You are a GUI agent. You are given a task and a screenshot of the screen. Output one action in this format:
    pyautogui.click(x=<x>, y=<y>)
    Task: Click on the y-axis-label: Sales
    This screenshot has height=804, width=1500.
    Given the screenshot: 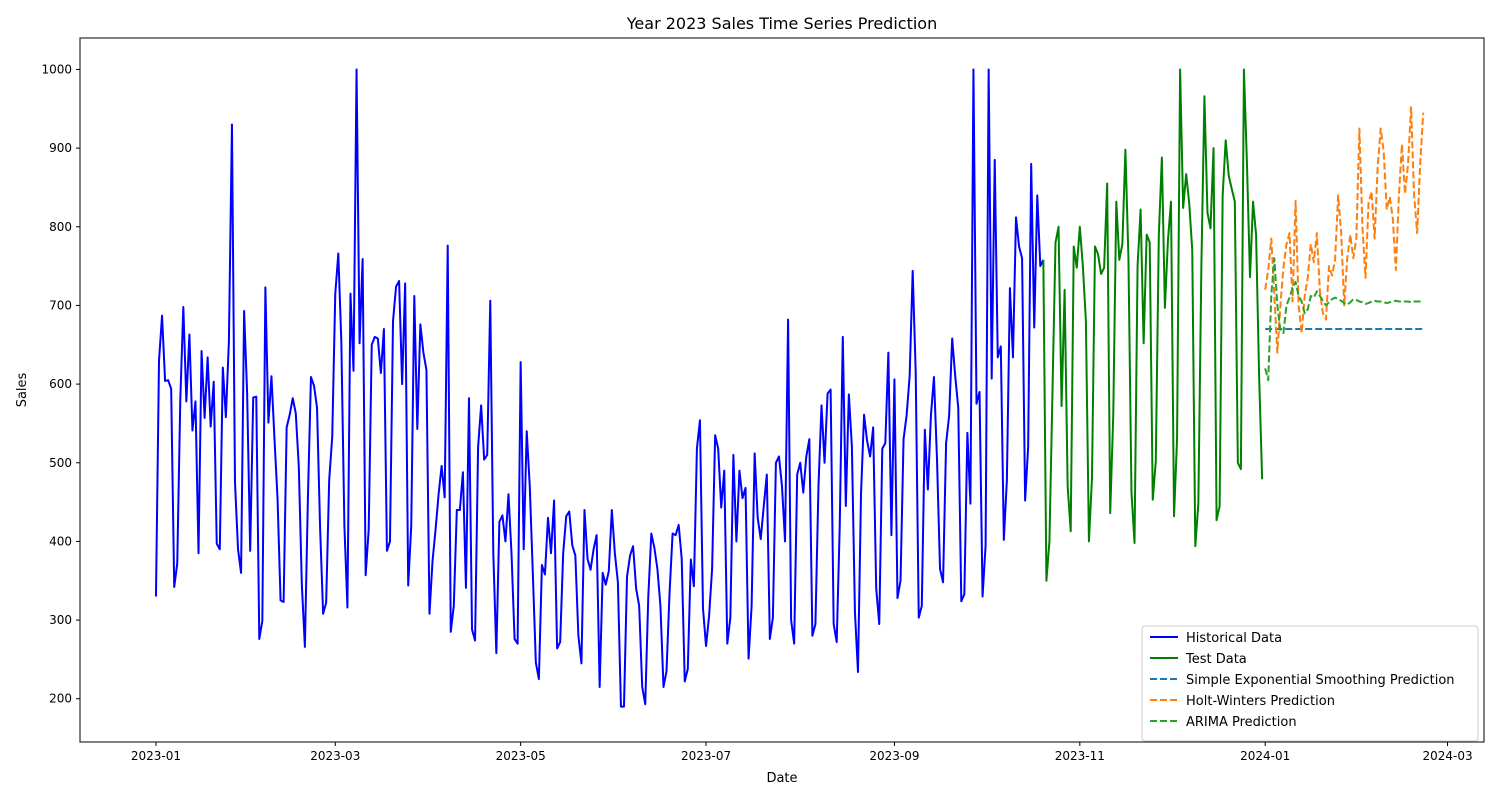 What is the action you would take?
    pyautogui.click(x=22, y=389)
    